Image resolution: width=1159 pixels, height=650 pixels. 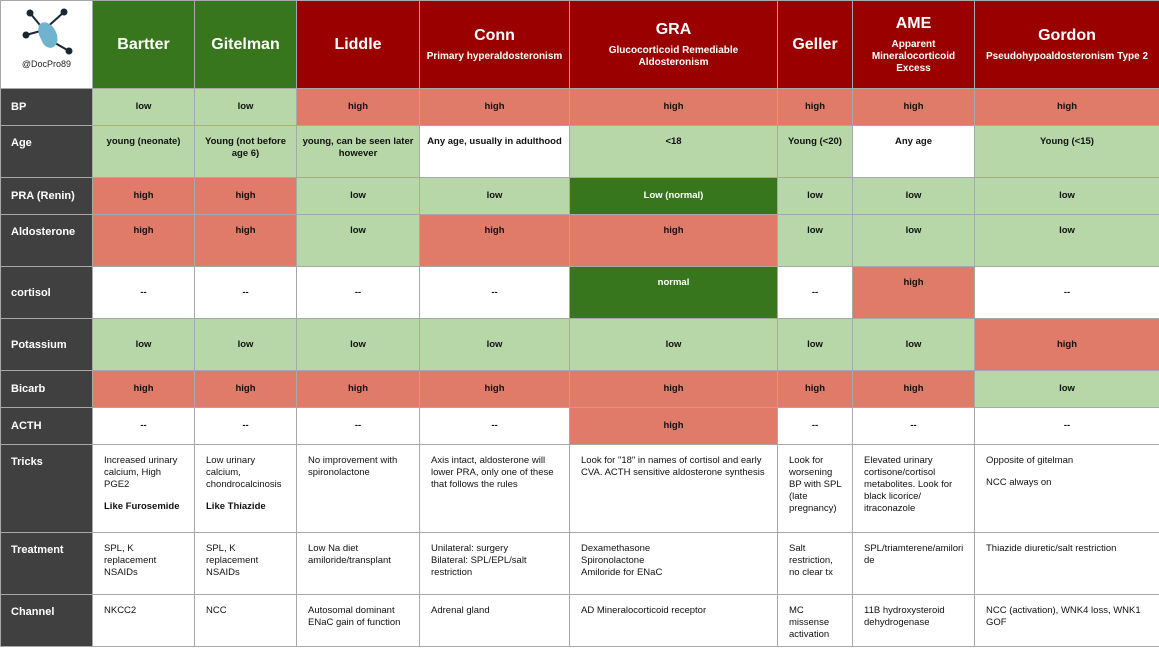 What do you see at coordinates (351, 610) in the screenshot?
I see `cell-line: Autosomal dominant` at bounding box center [351, 610].